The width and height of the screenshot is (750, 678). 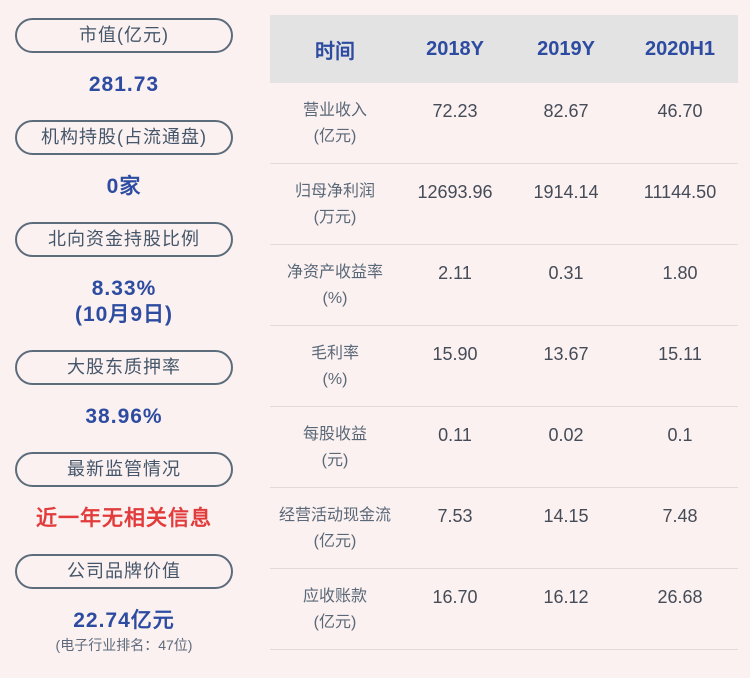 I want to click on cell-value: 16.70, so click(x=455, y=597).